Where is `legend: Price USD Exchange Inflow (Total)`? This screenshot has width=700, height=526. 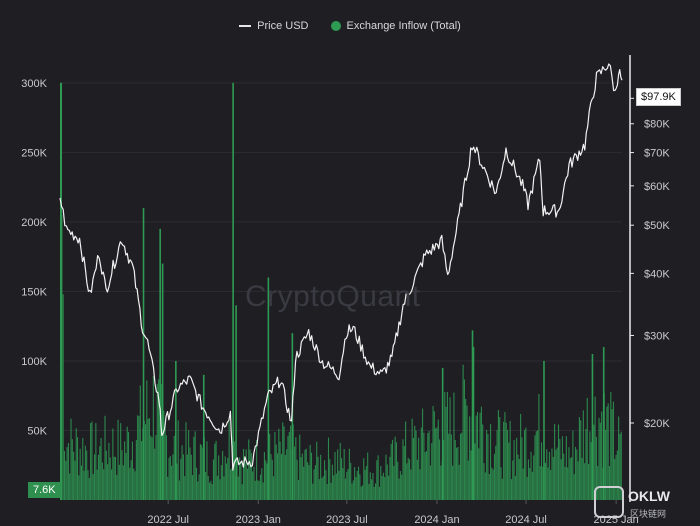 legend: Price USD Exchange Inflow (Total) is located at coordinates (350, 26).